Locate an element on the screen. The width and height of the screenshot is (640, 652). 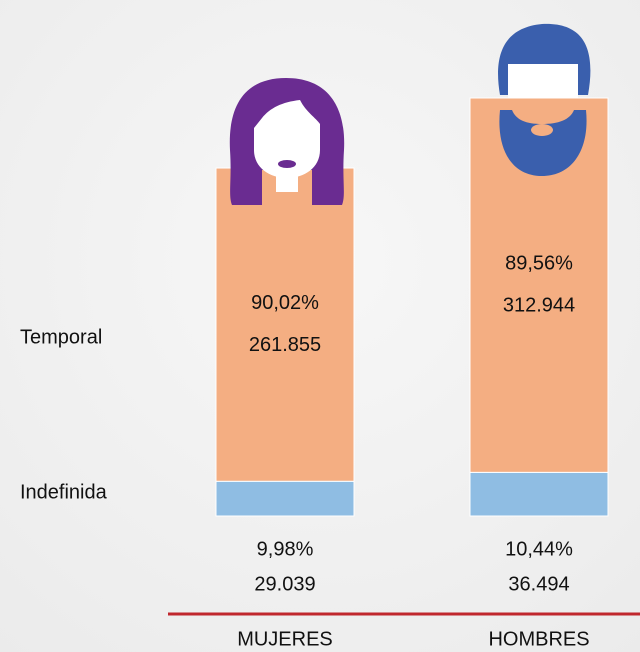
woman-icon is located at coordinates (287, 141).